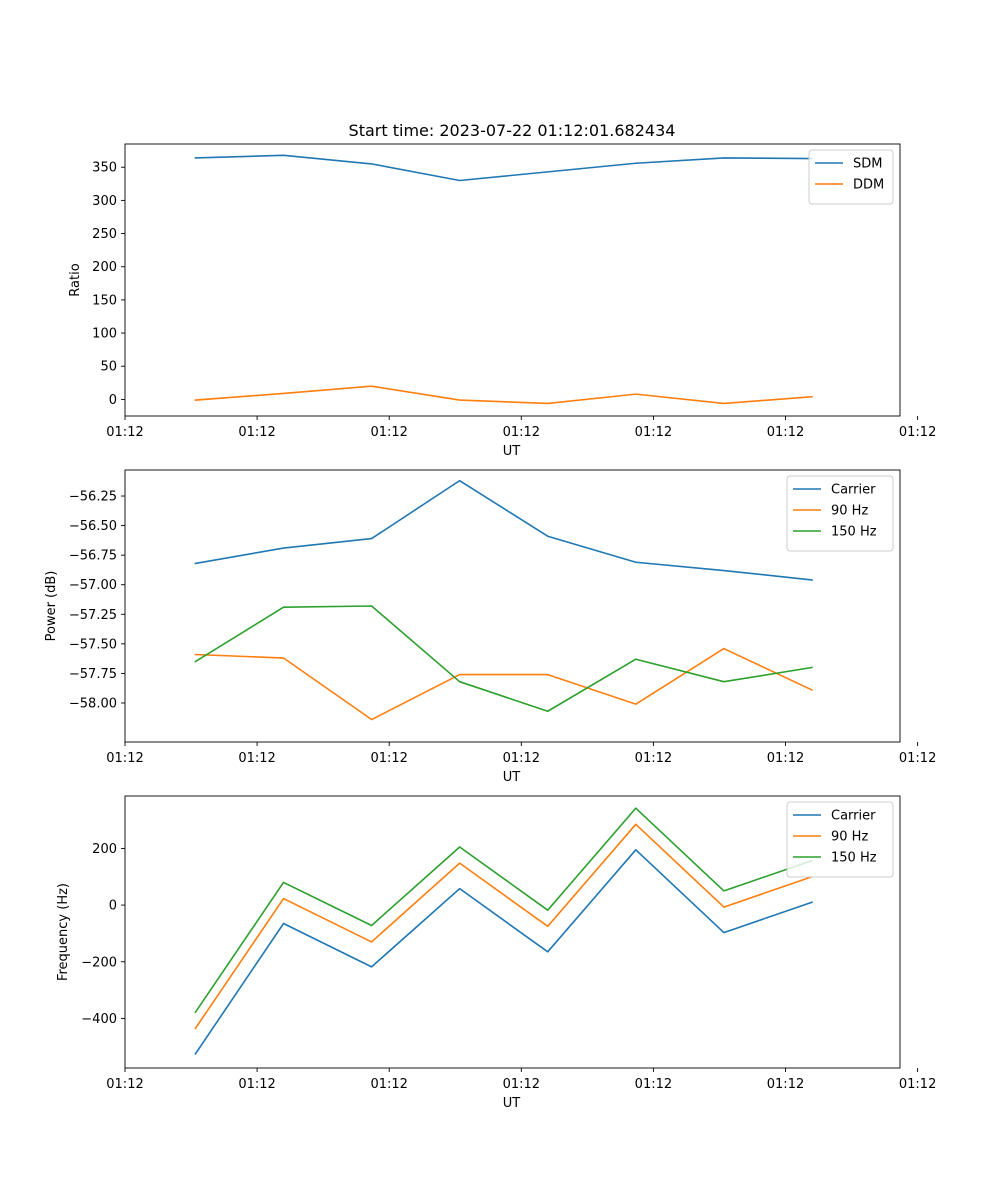 This screenshot has height=1200, width=1000. I want to click on y-tick-label: 350, so click(104, 168).